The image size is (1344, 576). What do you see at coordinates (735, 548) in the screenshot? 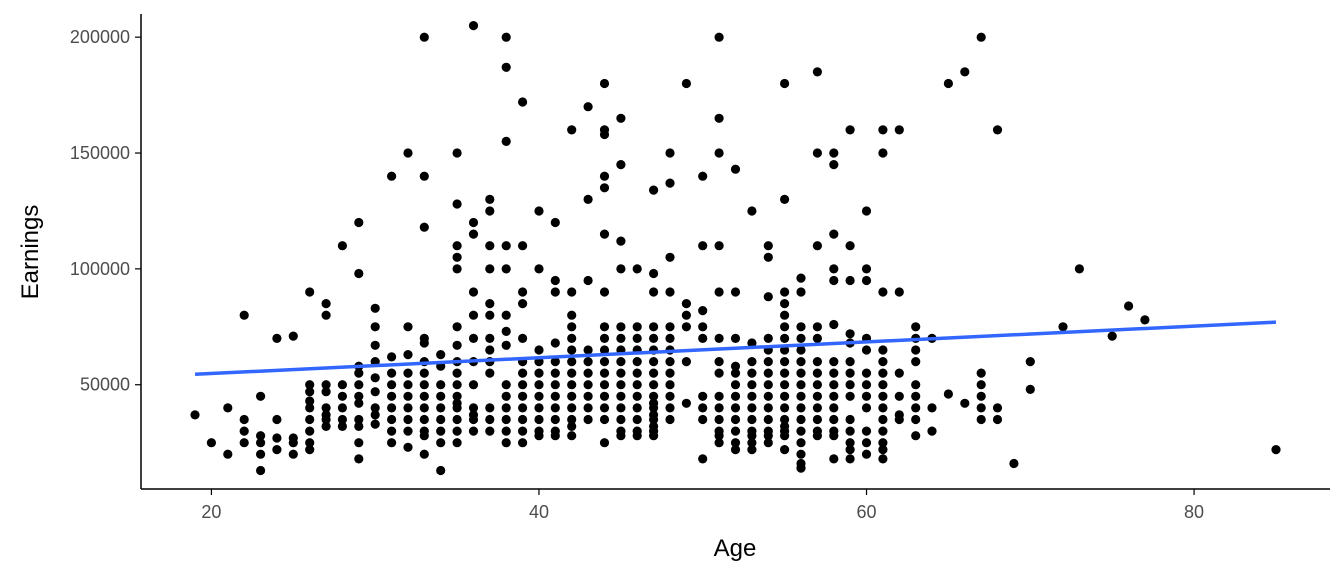
I see `x-axis-title: Age` at bounding box center [735, 548].